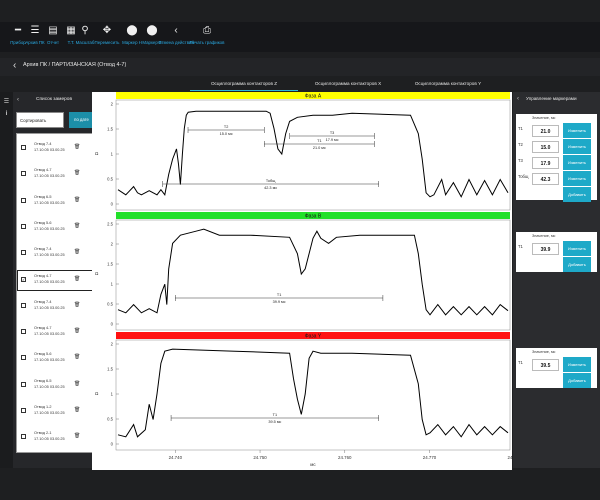 This screenshot has height=500, width=600. I want to click on phase-title: Фаза Y, so click(313, 336).